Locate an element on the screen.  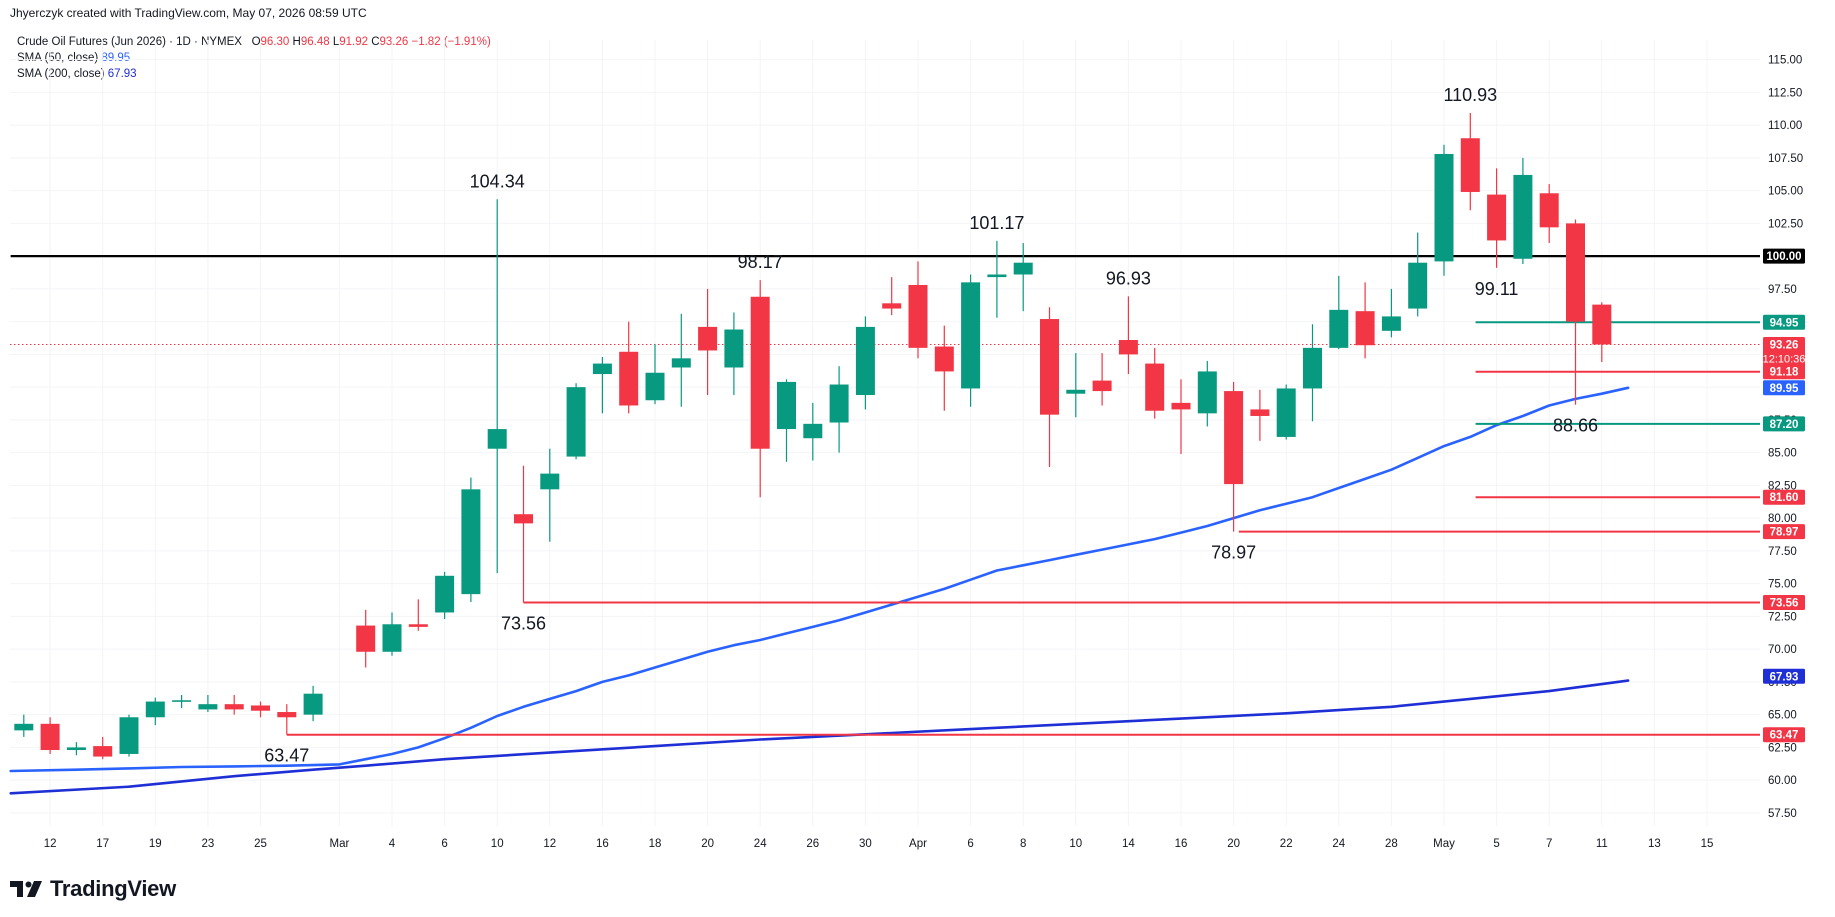
level-price-tag: 87.20 is located at coordinates (1784, 424).